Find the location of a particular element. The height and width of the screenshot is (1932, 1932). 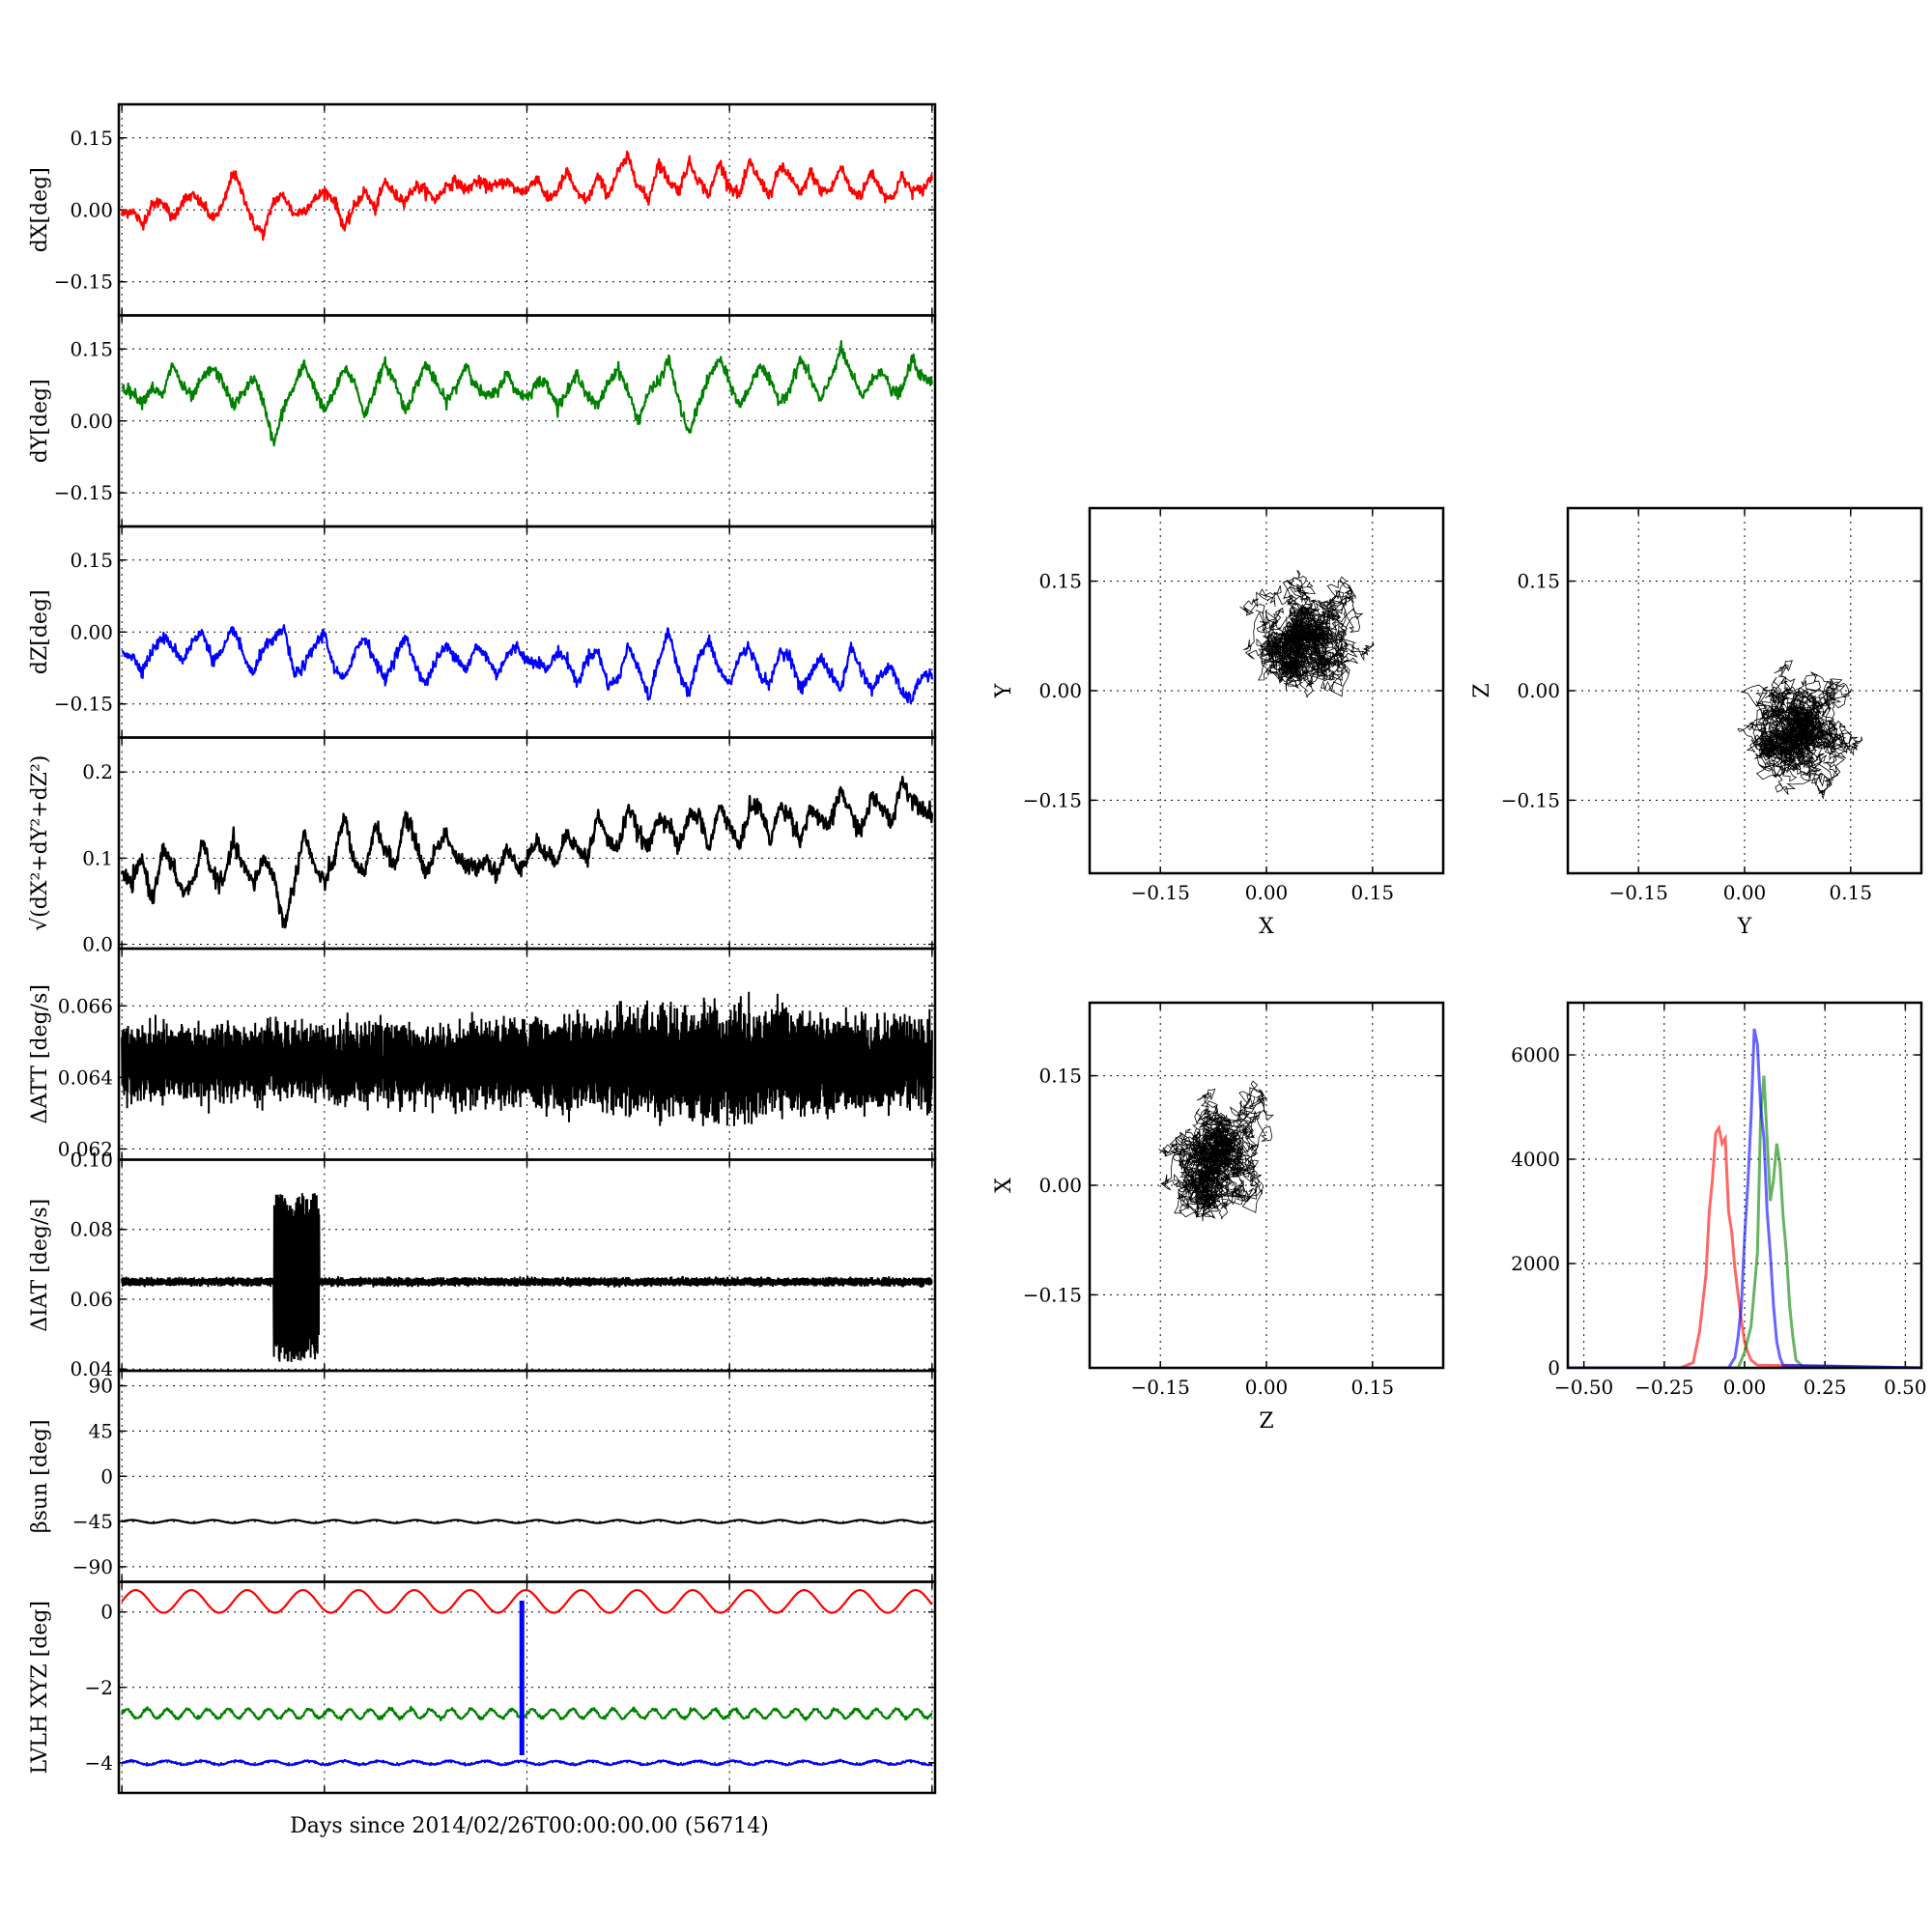

plot-area-dZ is located at coordinates (527, 664).